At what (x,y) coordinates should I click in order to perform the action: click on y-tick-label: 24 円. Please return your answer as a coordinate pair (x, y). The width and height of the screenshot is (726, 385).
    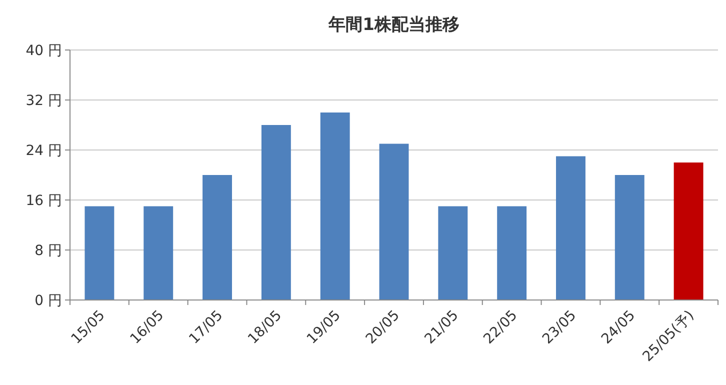
    Looking at the image, I should click on (44, 151).